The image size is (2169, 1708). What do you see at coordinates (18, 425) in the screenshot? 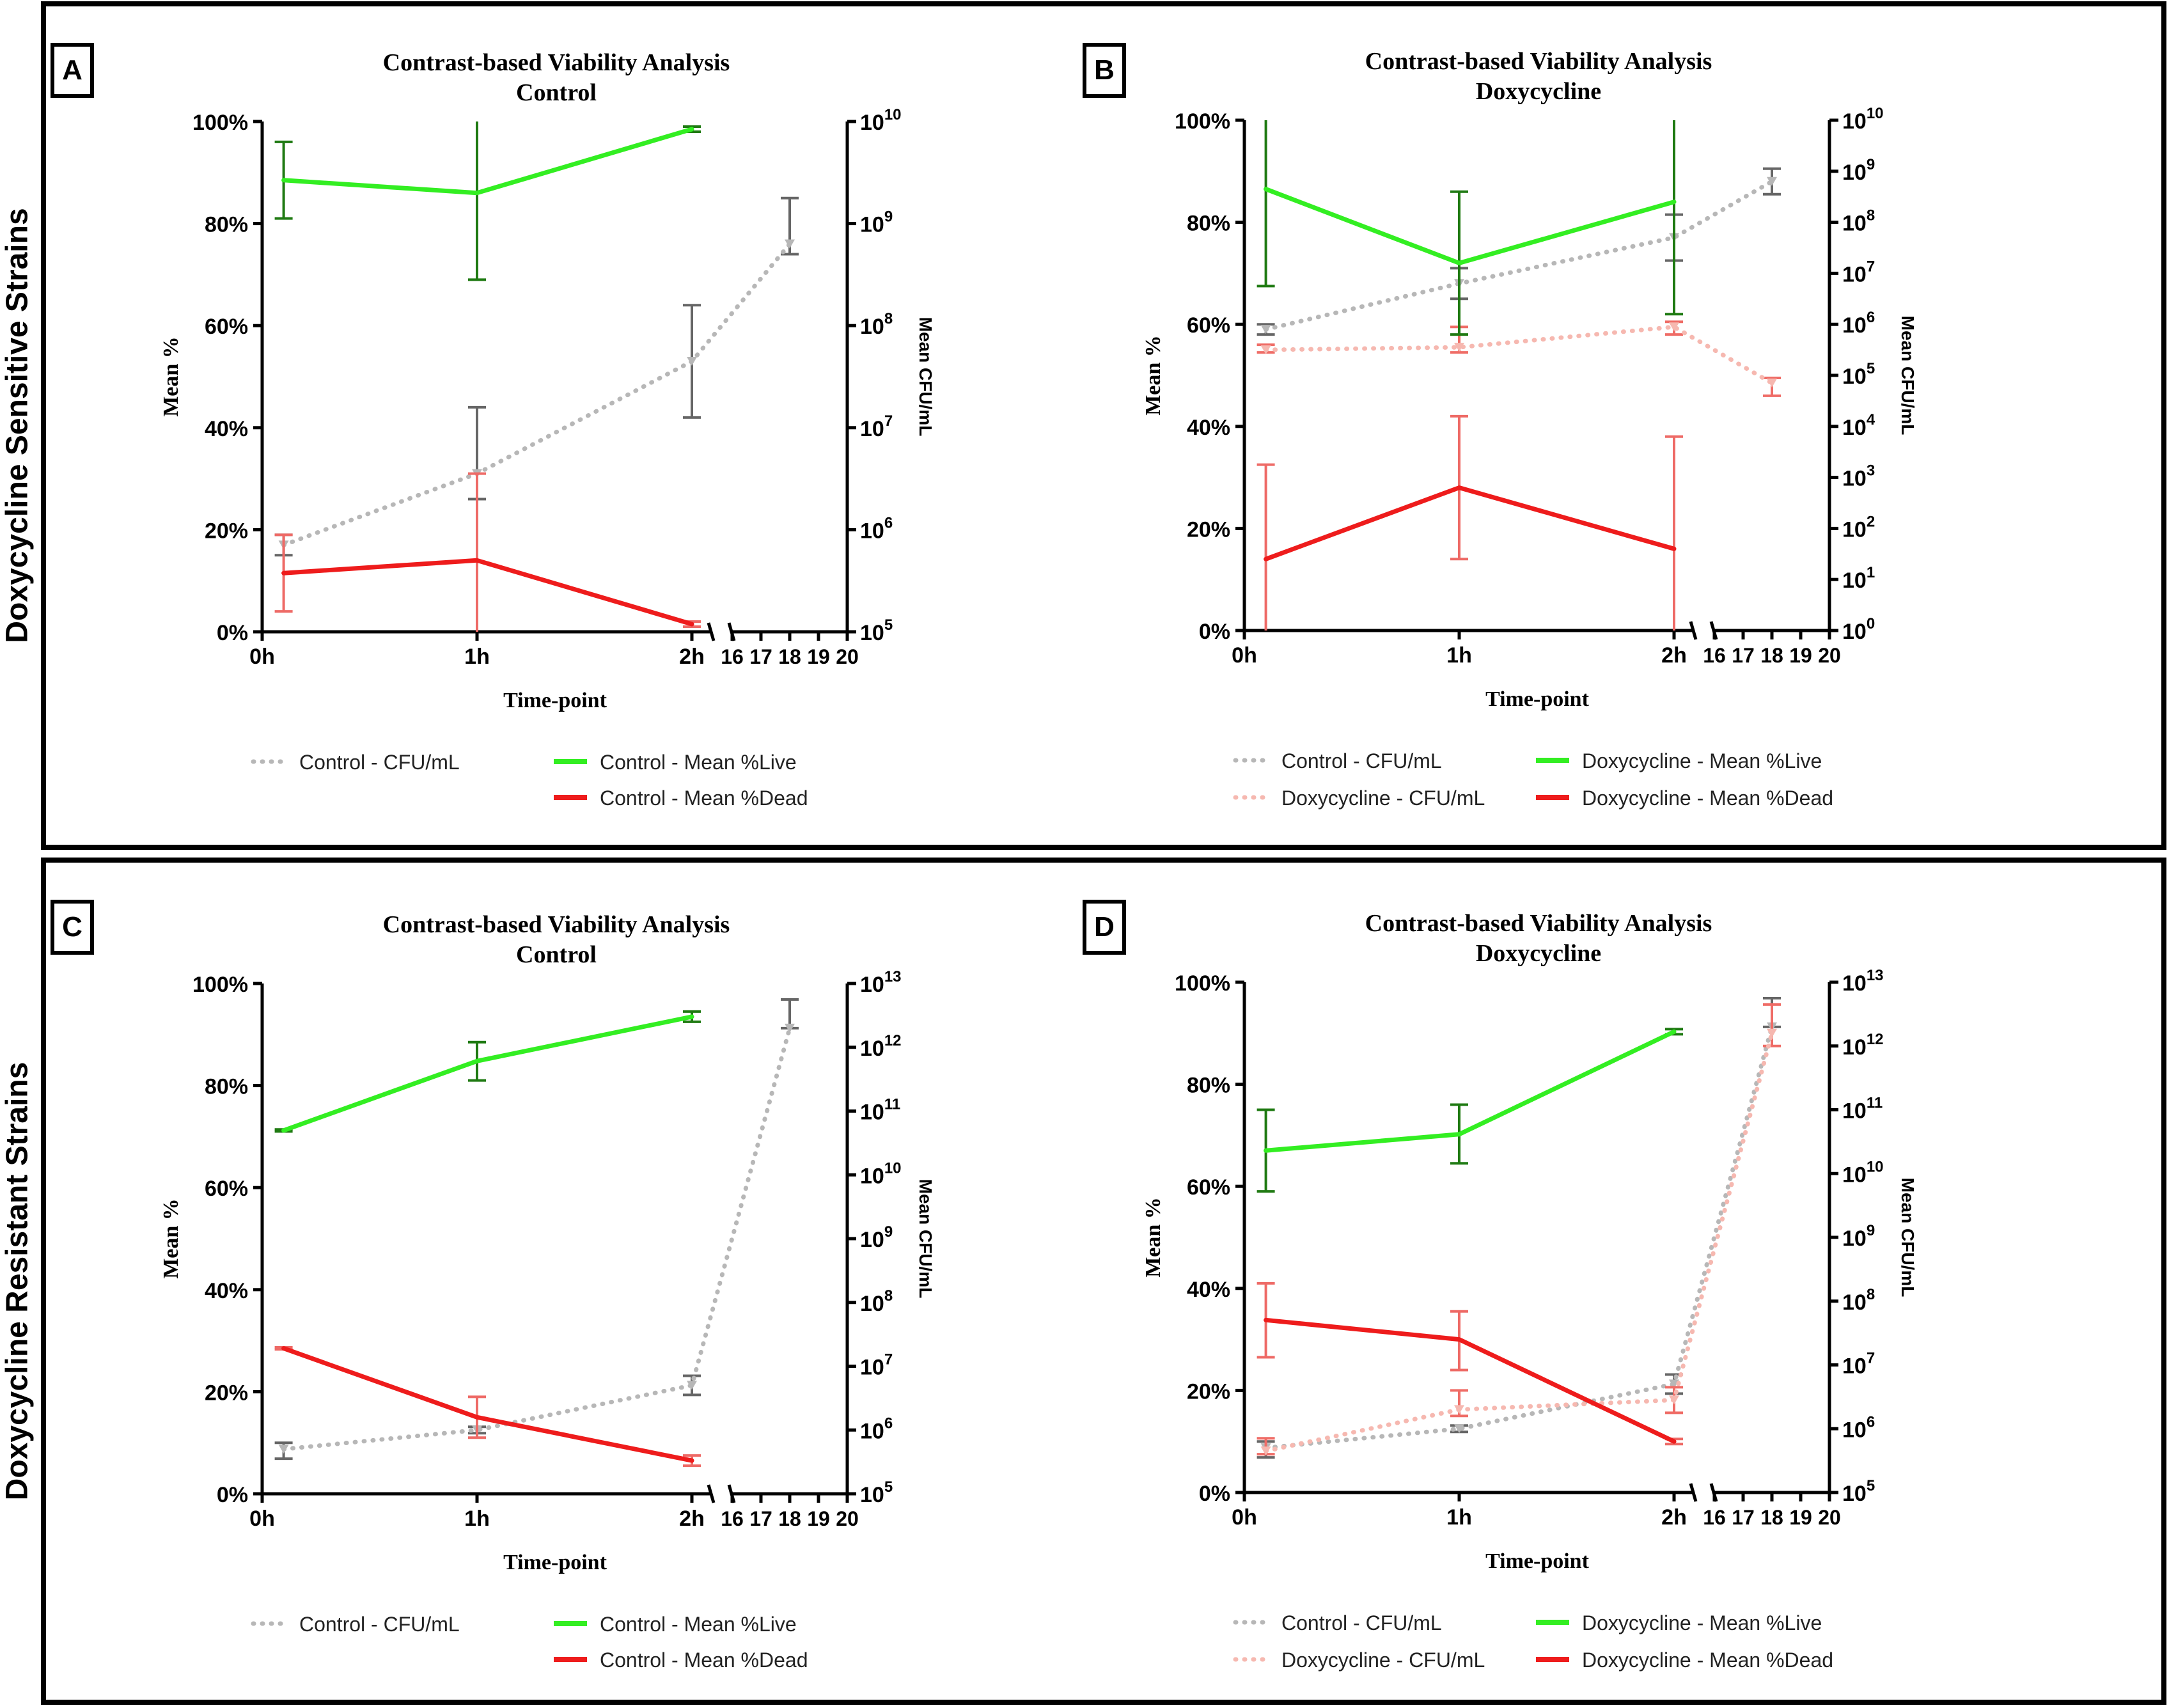
I see `row-label-1: Doxycycline Sensitive Strains` at bounding box center [18, 425].